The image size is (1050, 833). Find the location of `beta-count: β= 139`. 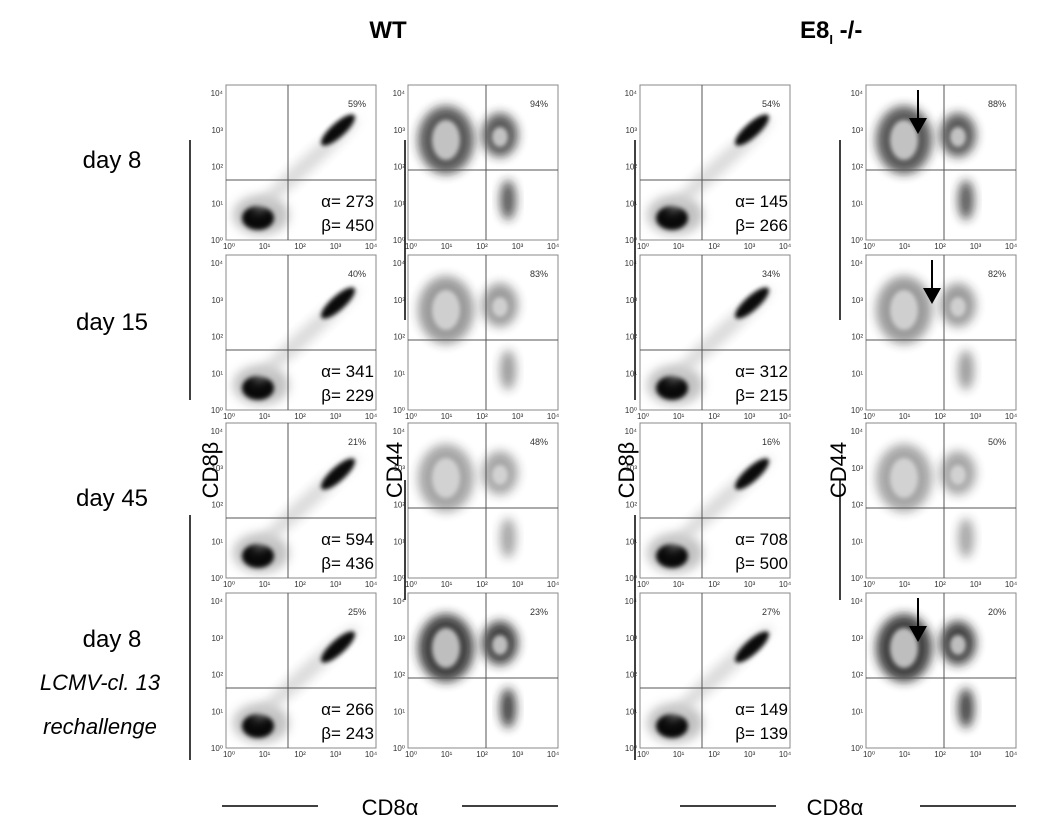

beta-count: β= 139 is located at coordinates (761, 733).